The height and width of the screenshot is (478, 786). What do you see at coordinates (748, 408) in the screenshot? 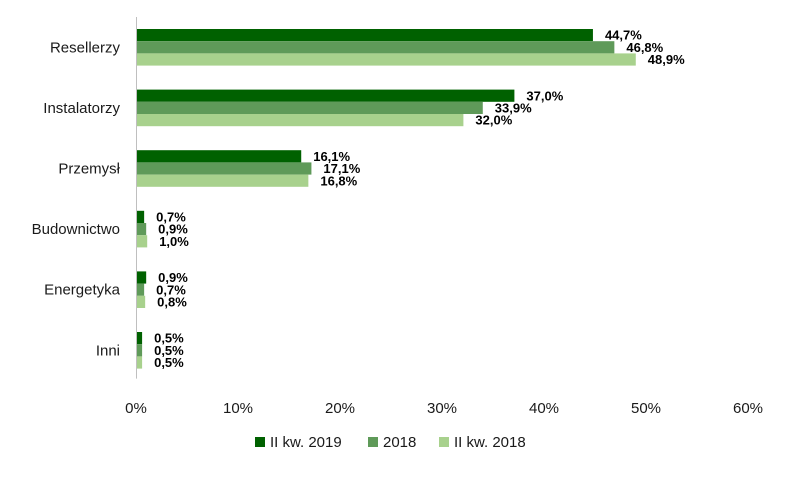
I see `x-tick-label: 60%` at bounding box center [748, 408].